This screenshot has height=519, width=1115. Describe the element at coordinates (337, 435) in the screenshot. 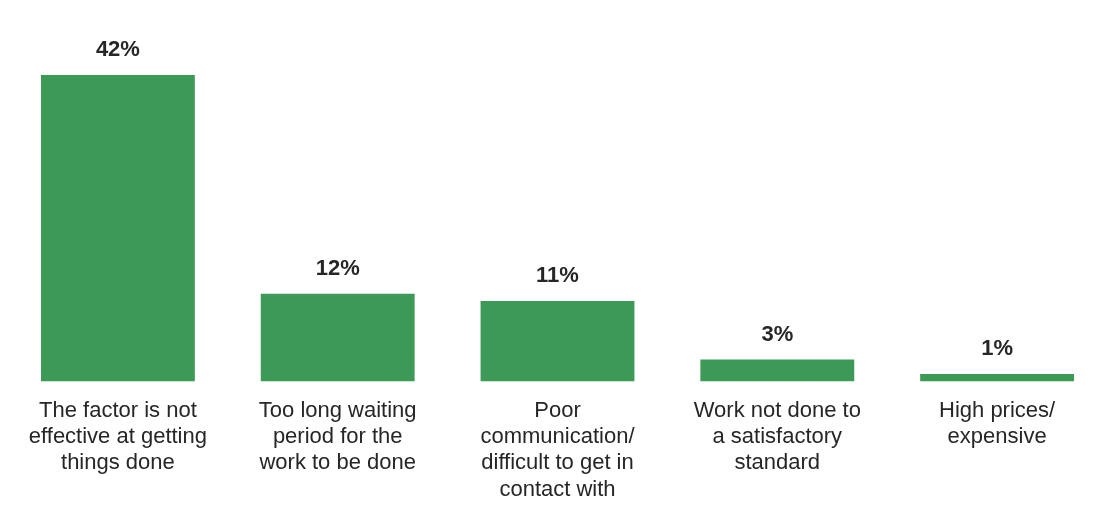

I see `x-tick-label: Too long waiting period for the work to be done` at that location.